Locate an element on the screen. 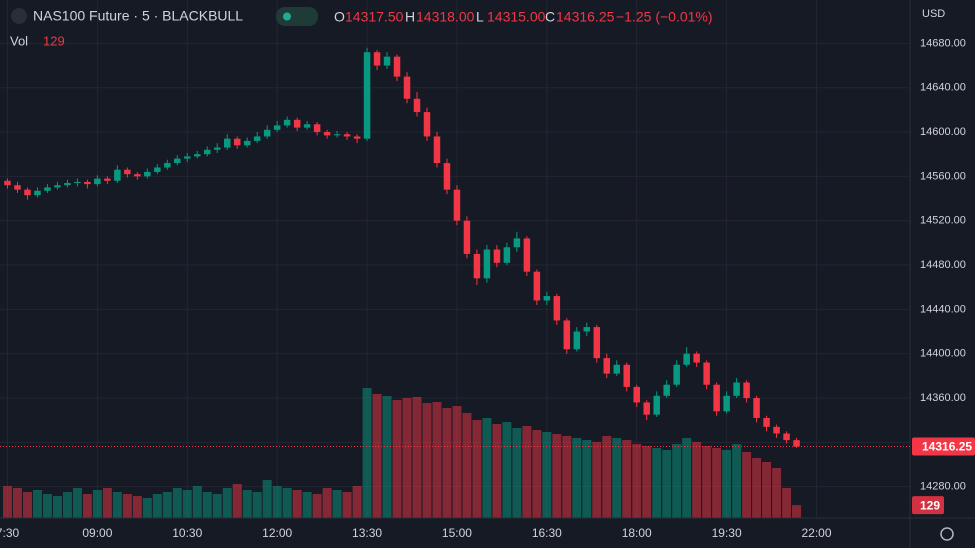 The image size is (975, 548). close-value: 14316.25 is located at coordinates (585, 17).